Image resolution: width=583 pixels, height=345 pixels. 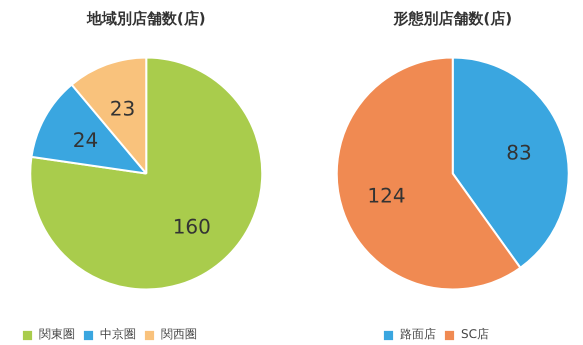 What do you see at coordinates (146, 19) in the screenshot?
I see `chart-title: 地域別店舗数(店)` at bounding box center [146, 19].